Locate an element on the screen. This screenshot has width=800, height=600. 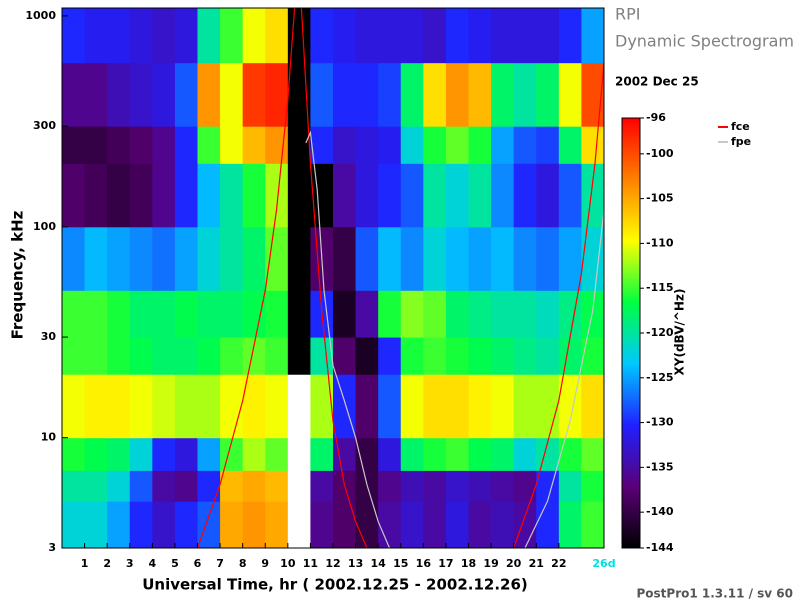
x-tick-label: 6 is located at coordinates (198, 563).